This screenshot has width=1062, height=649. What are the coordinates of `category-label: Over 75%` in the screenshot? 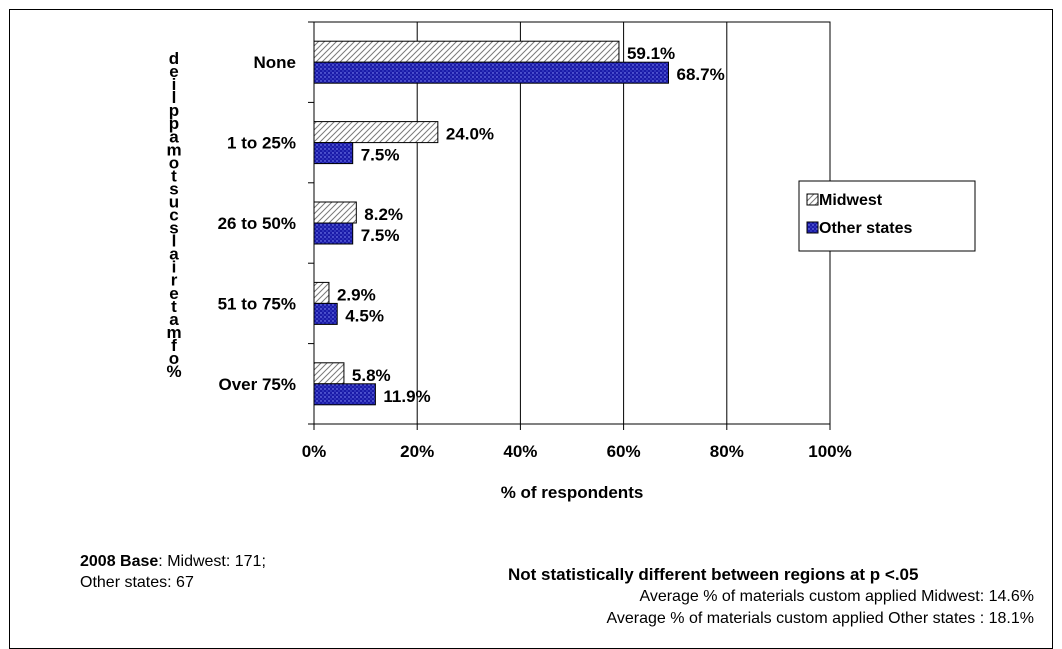 It's located at (258, 384).